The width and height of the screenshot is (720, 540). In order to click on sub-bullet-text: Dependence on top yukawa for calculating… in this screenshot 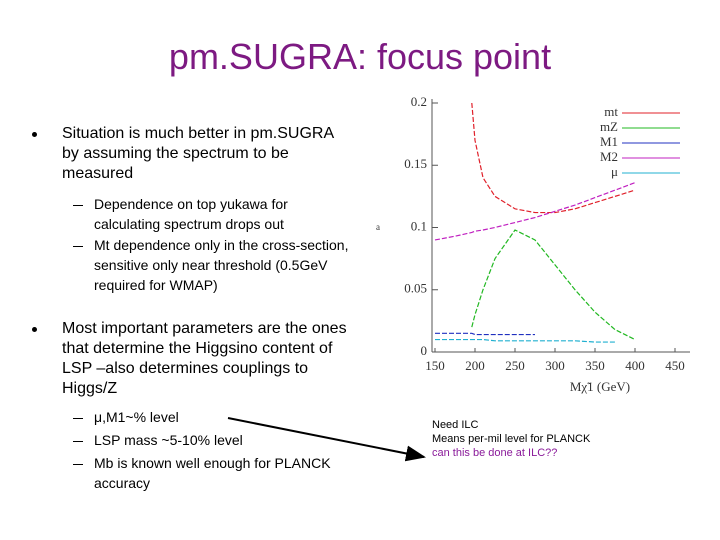, I will do `click(191, 214)`.